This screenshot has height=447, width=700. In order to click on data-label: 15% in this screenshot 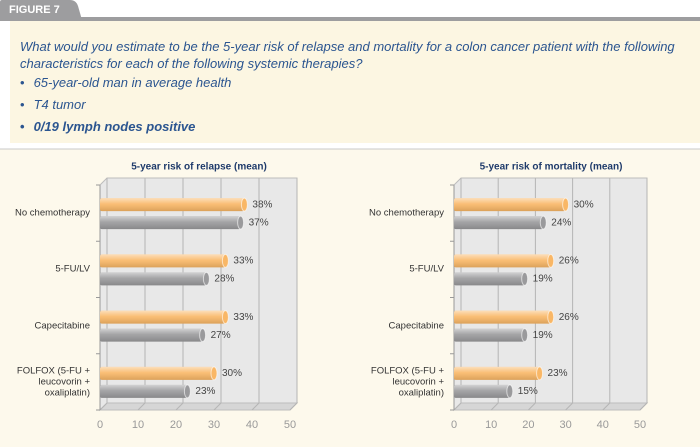, I will do `click(528, 391)`.